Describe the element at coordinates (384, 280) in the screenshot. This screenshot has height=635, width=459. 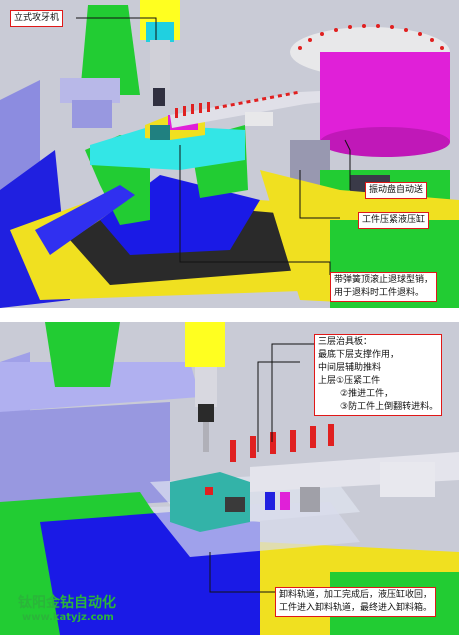
I see `pin-label-line-1: 带弹簧顶滚止退球型销，` at that location.